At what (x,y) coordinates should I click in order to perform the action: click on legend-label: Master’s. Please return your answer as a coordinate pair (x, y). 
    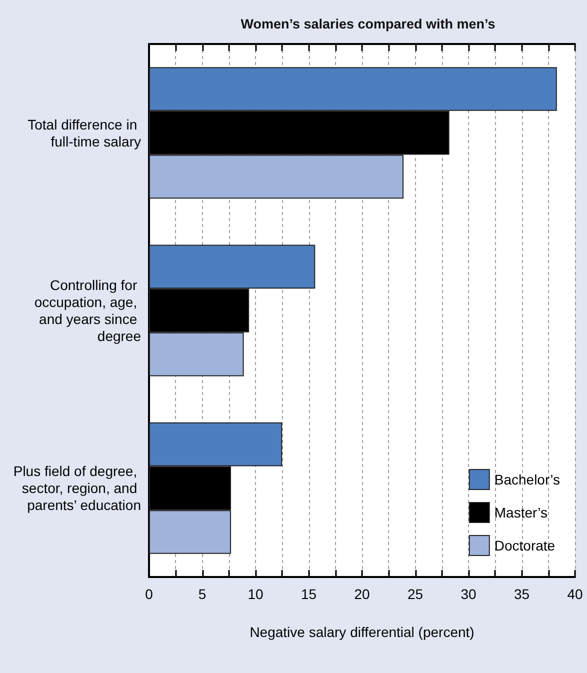
    Looking at the image, I should click on (521, 512).